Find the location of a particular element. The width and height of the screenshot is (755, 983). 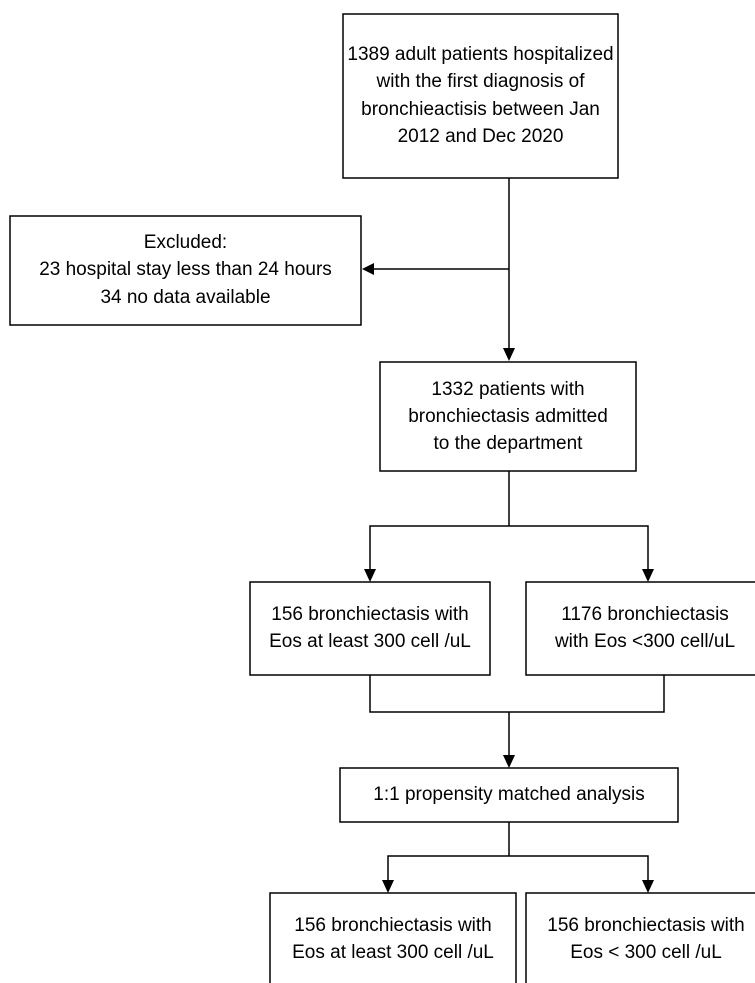

box-text: Excluded: is located at coordinates (185, 242).